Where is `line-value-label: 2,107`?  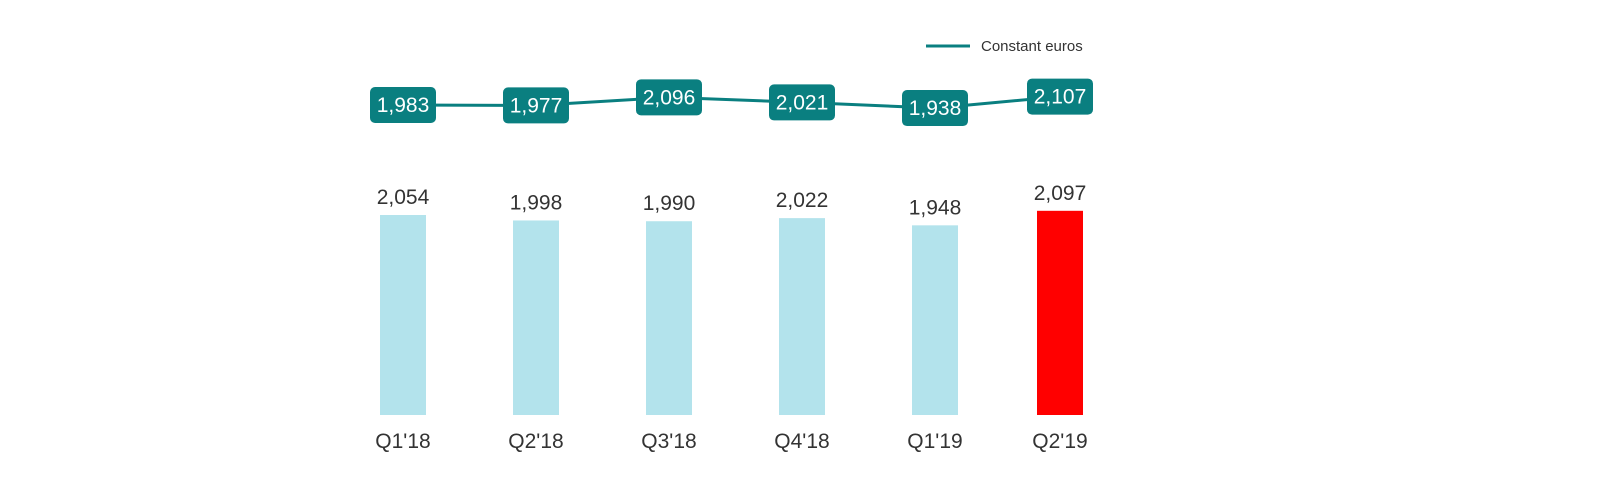 line-value-label: 2,107 is located at coordinates (1060, 97).